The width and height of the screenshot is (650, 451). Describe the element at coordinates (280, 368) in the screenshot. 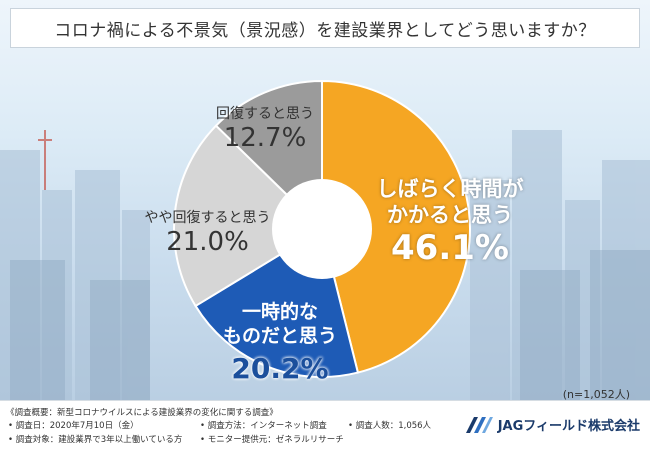

I see `slice-value-temporary: 20.2%` at that location.